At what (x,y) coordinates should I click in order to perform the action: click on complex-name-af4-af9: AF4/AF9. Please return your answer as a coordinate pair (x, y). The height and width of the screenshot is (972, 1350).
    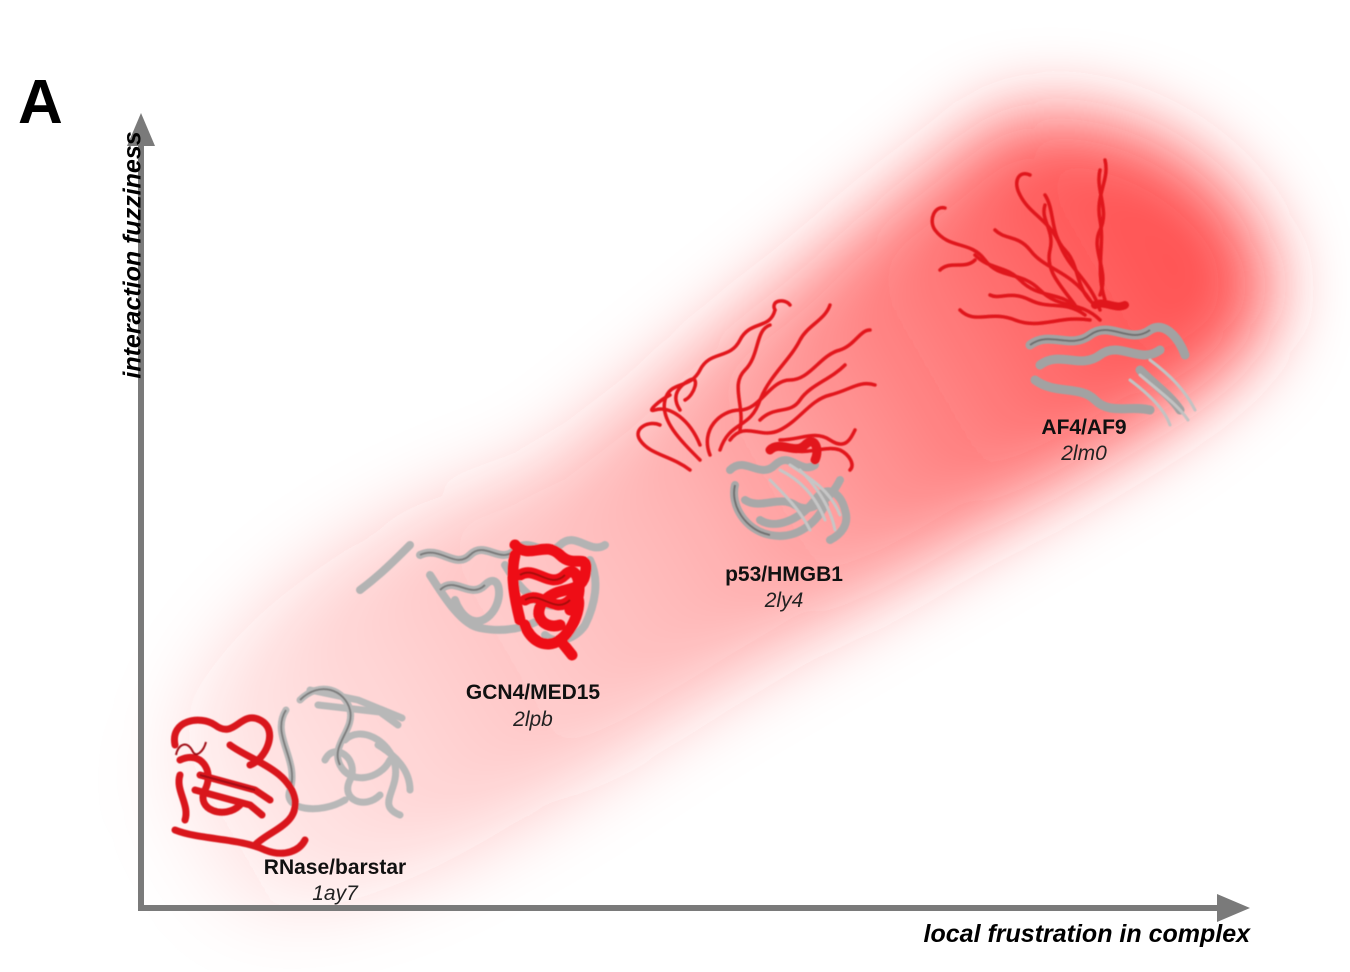
    Looking at the image, I should click on (1084, 427).